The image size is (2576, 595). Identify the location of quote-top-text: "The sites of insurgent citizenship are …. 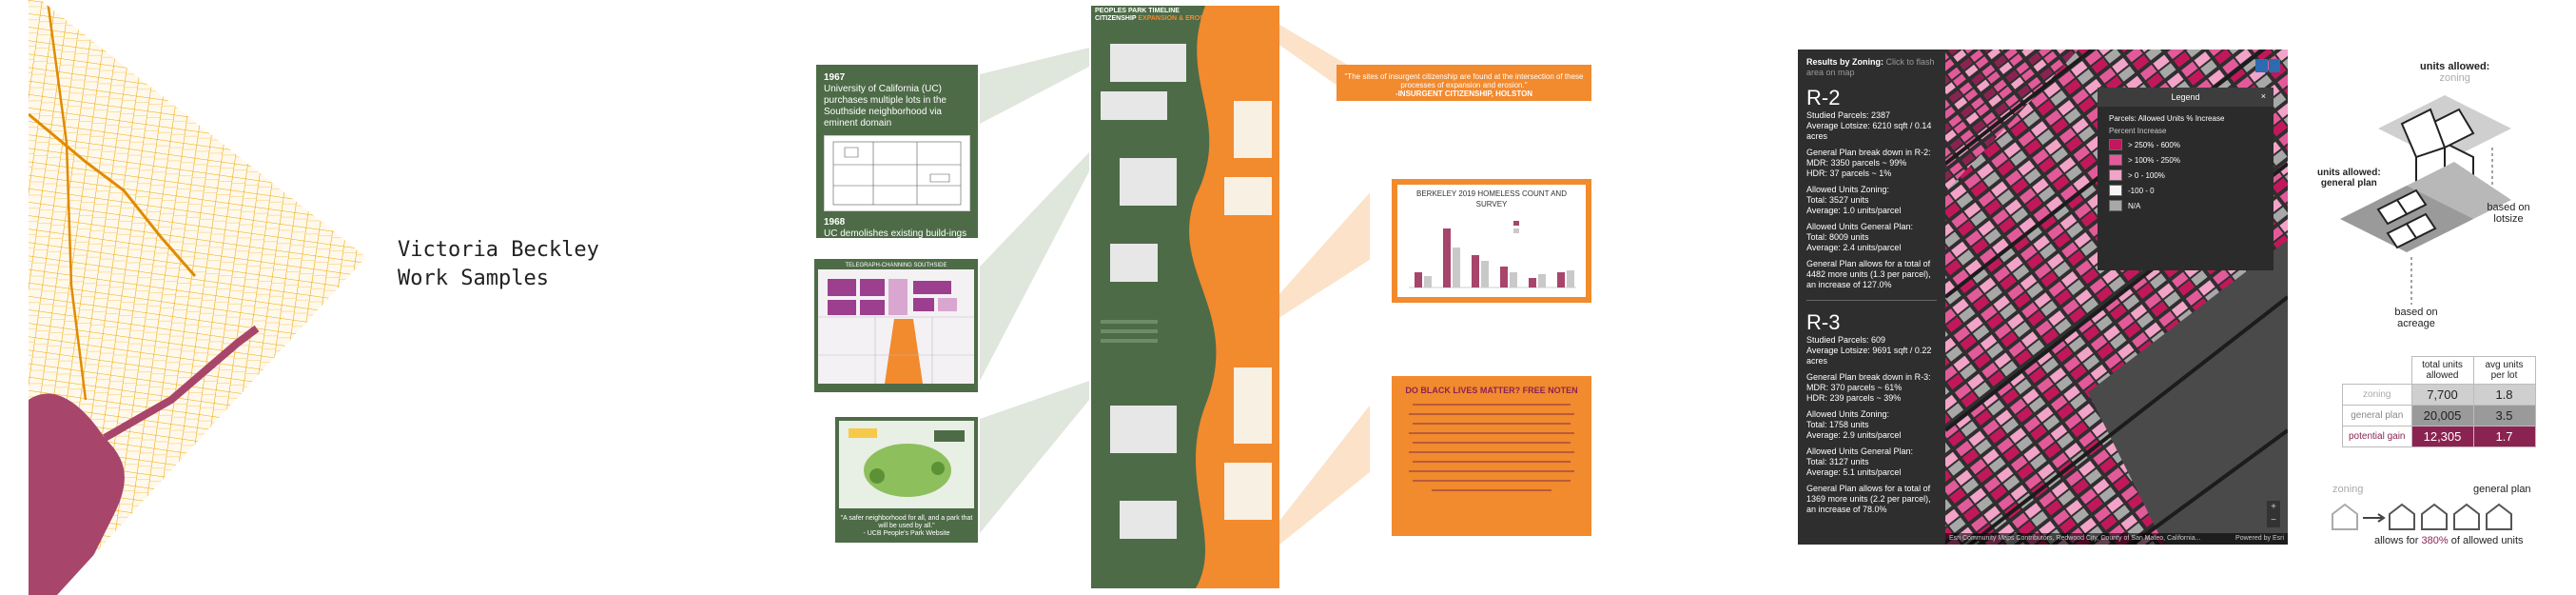
(1464, 80).